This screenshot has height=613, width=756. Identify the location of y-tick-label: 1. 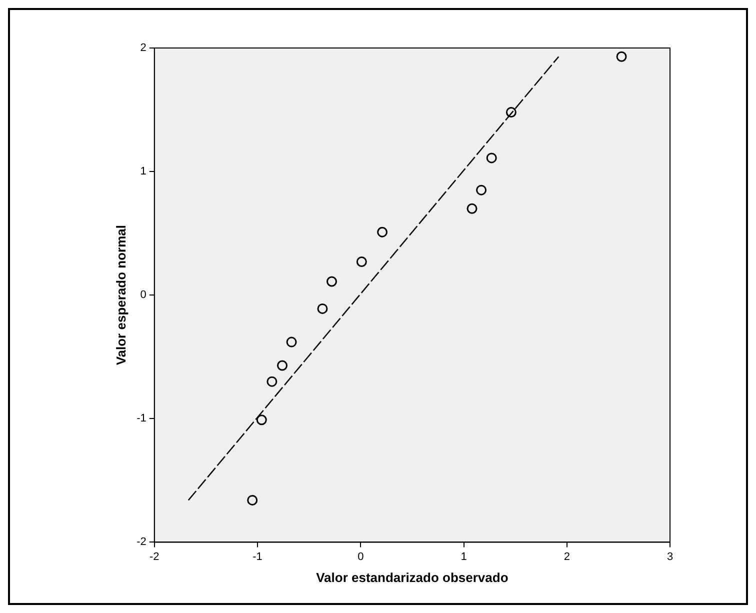
(143, 172).